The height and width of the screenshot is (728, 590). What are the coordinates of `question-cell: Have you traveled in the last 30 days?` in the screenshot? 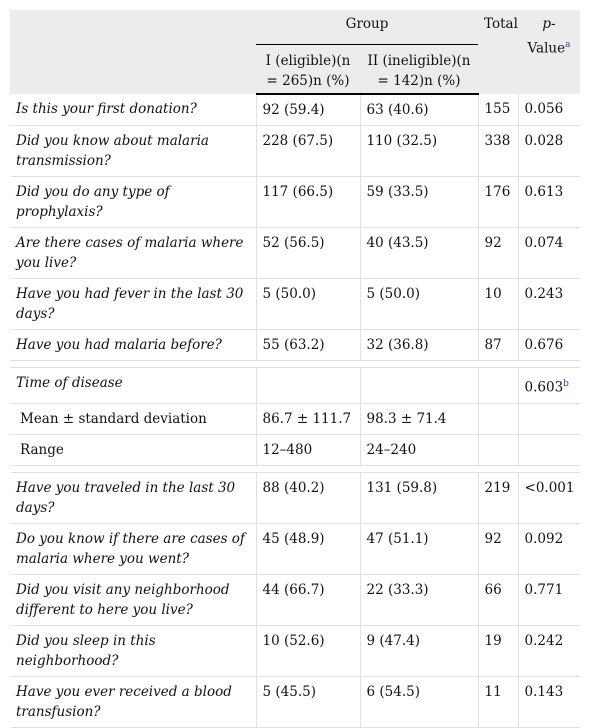 It's located at (133, 498).